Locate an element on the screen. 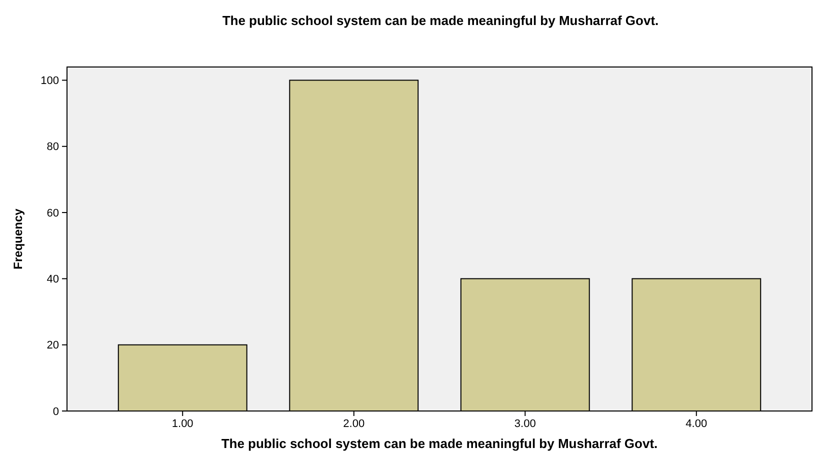  y-tick-label: 80 is located at coordinates (52, 147).